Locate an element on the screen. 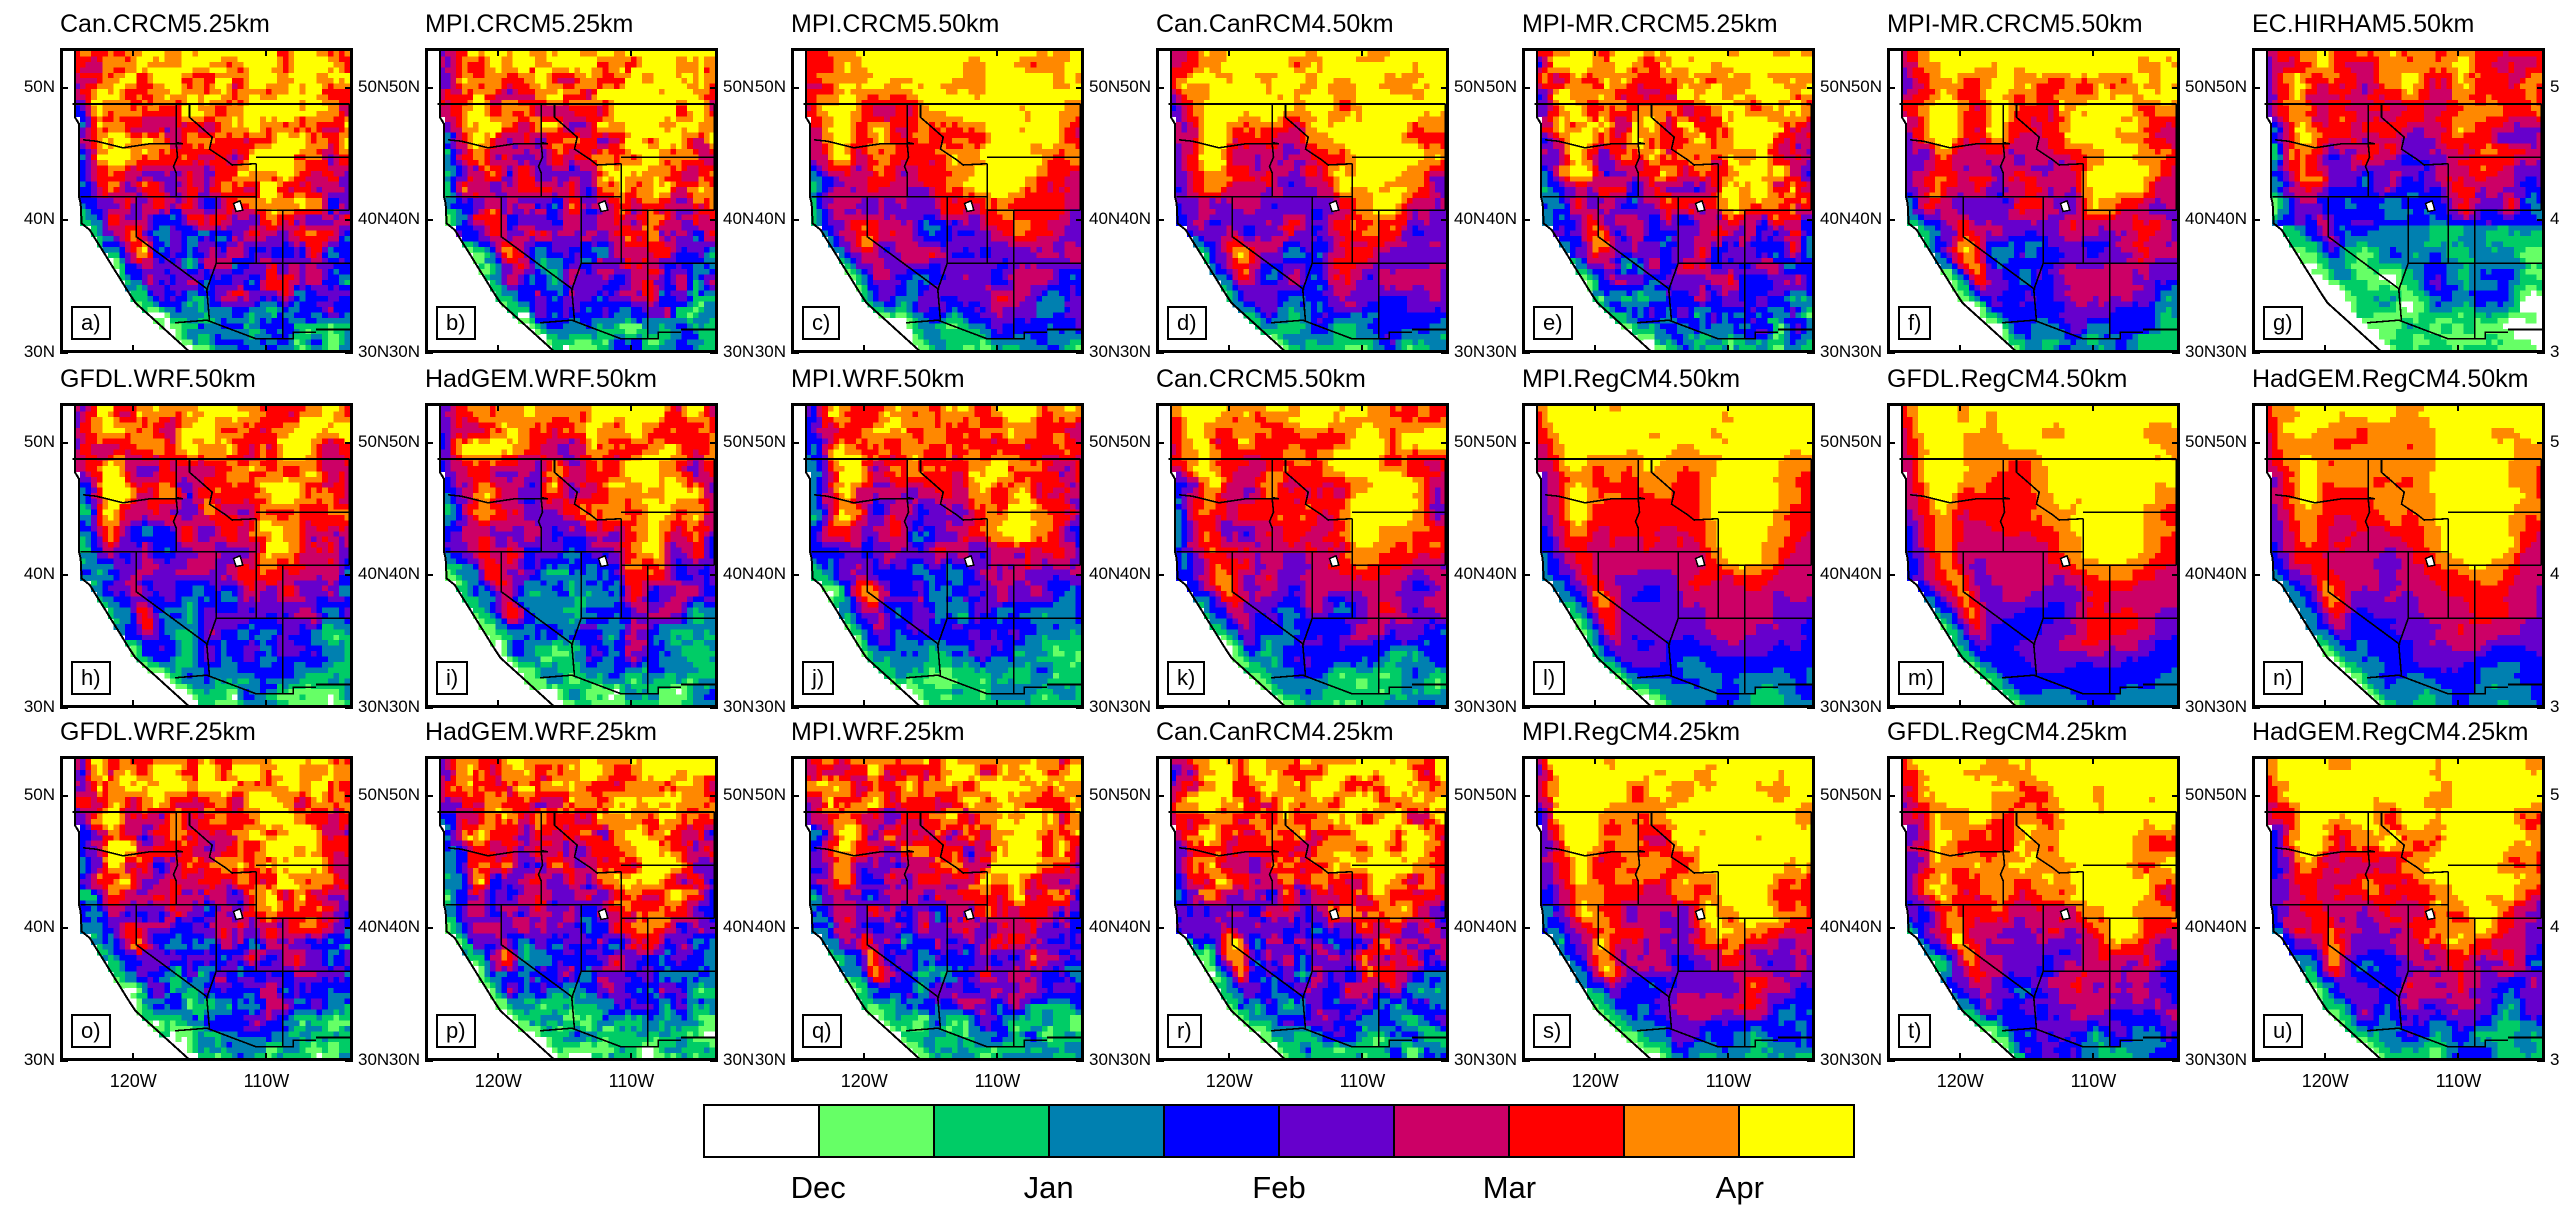  lat-tick is located at coordinates (349, 87).